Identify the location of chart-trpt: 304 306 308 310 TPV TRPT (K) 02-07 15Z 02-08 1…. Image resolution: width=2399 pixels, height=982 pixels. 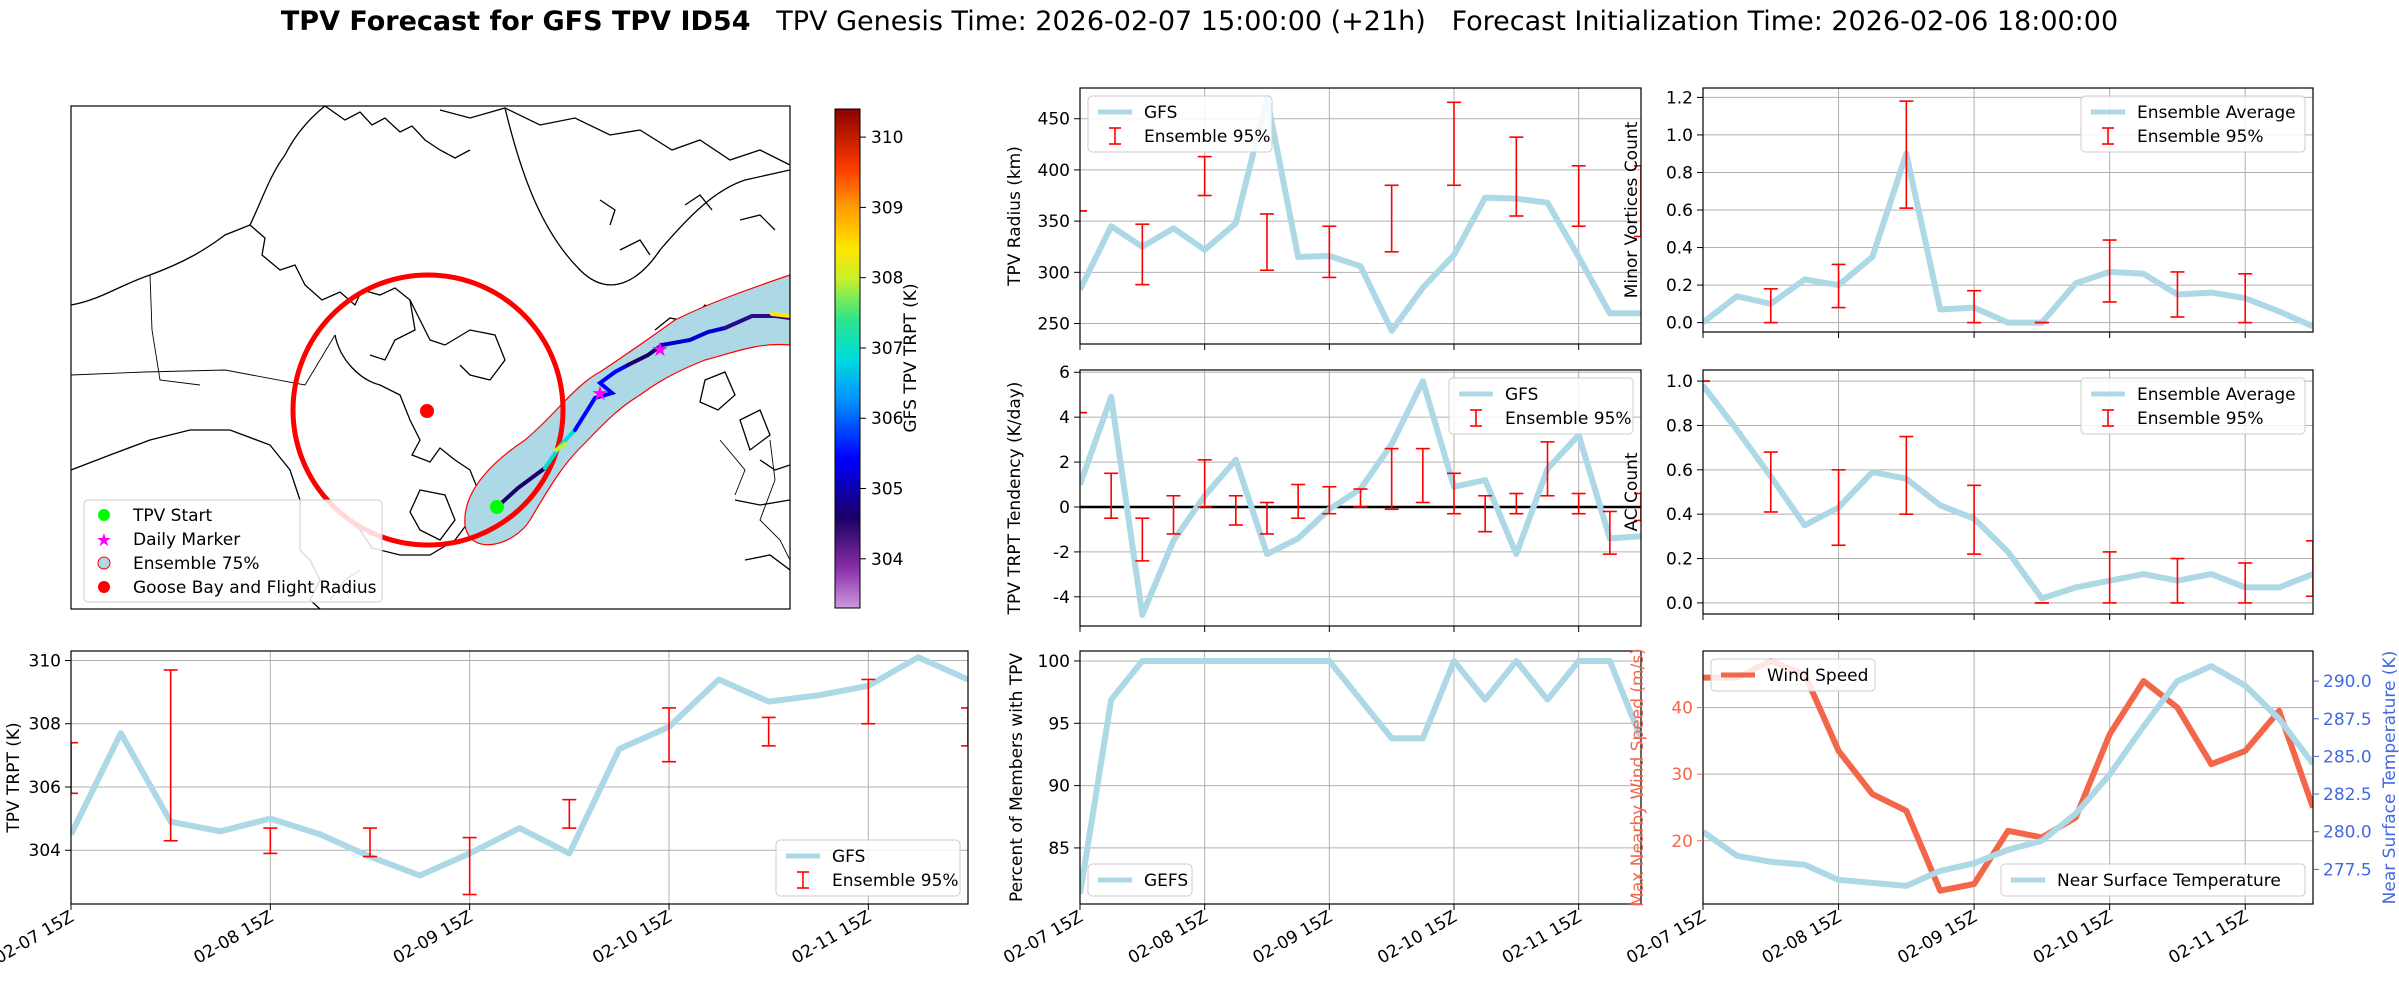
(484, 809).